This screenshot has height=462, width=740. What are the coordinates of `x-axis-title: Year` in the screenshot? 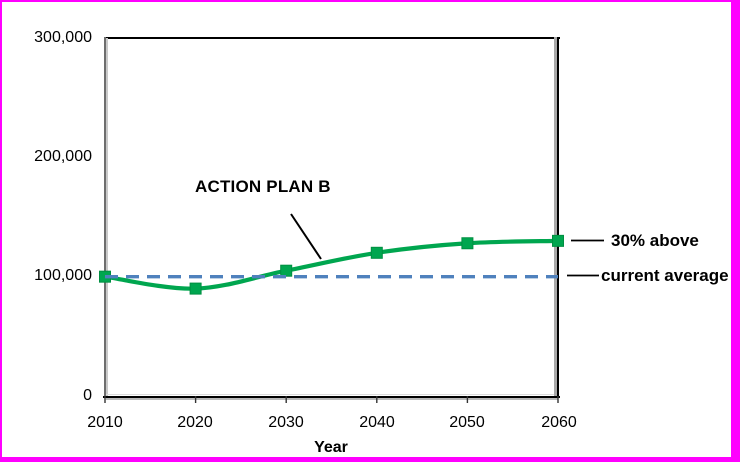 It's located at (331, 447).